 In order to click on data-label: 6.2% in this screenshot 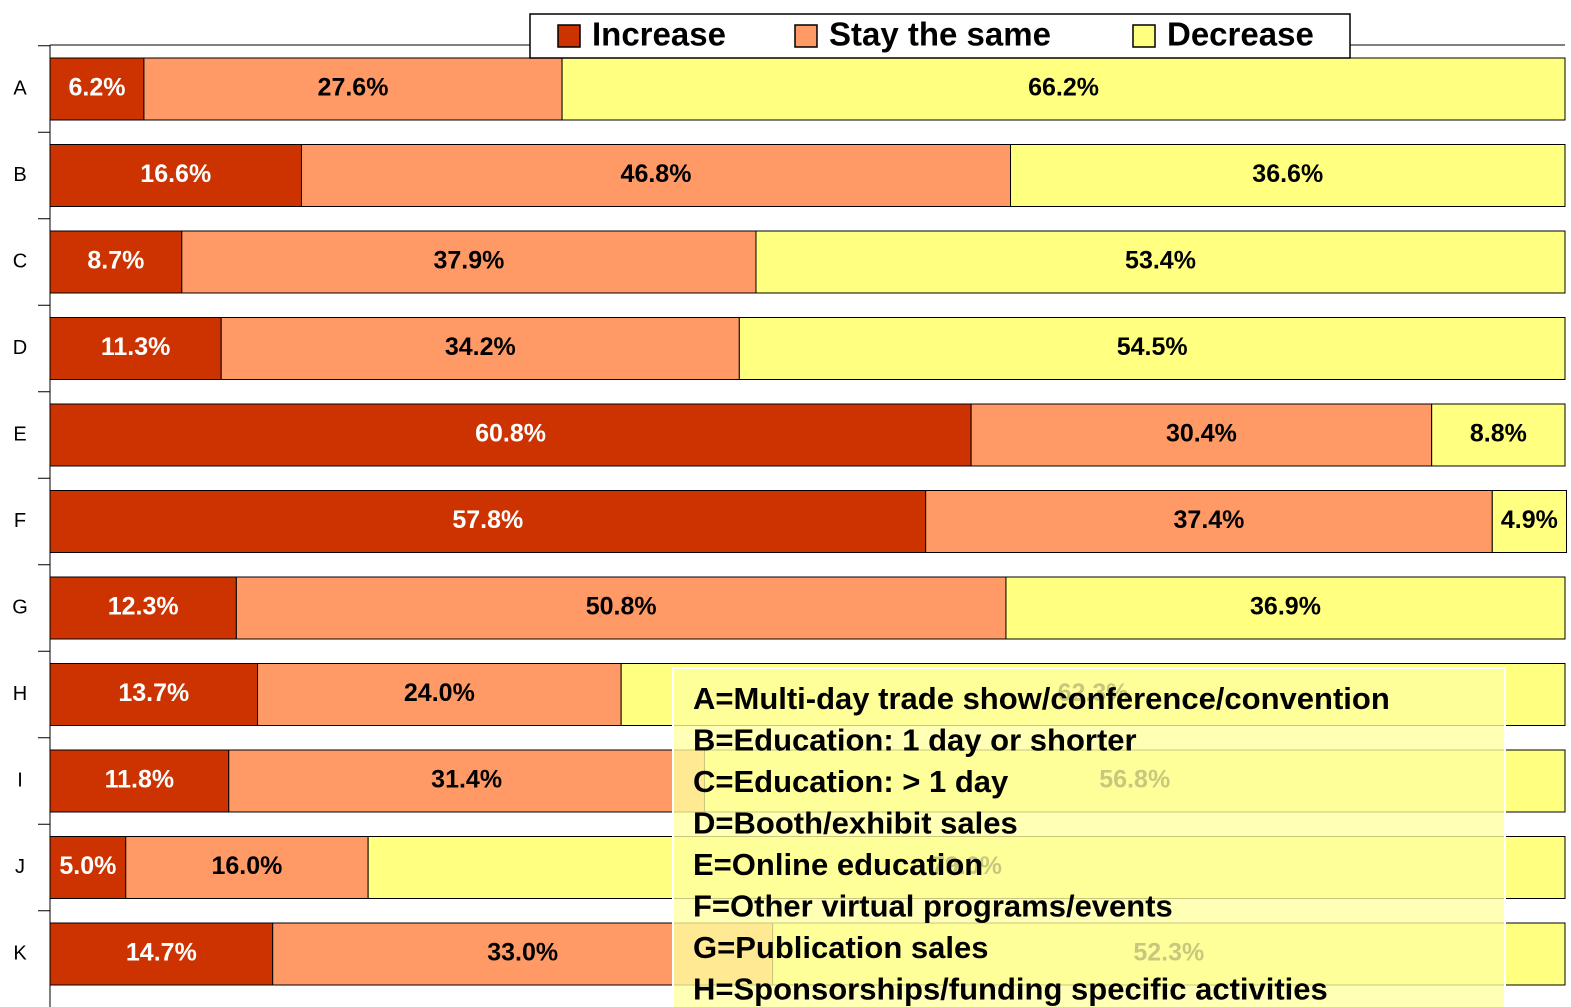, I will do `click(96, 88)`.